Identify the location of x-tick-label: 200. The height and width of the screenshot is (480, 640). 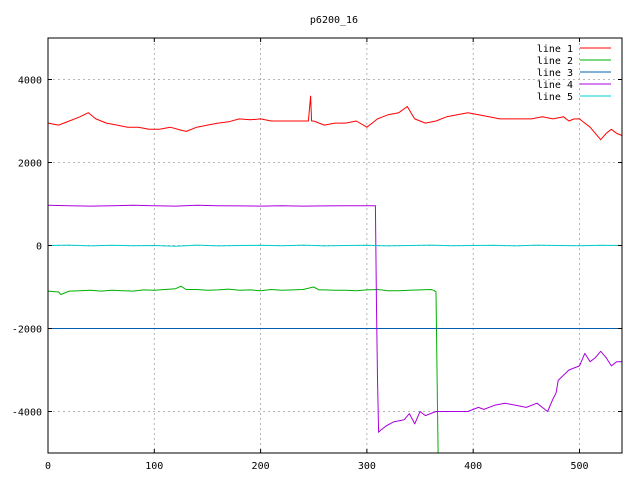
(261, 466).